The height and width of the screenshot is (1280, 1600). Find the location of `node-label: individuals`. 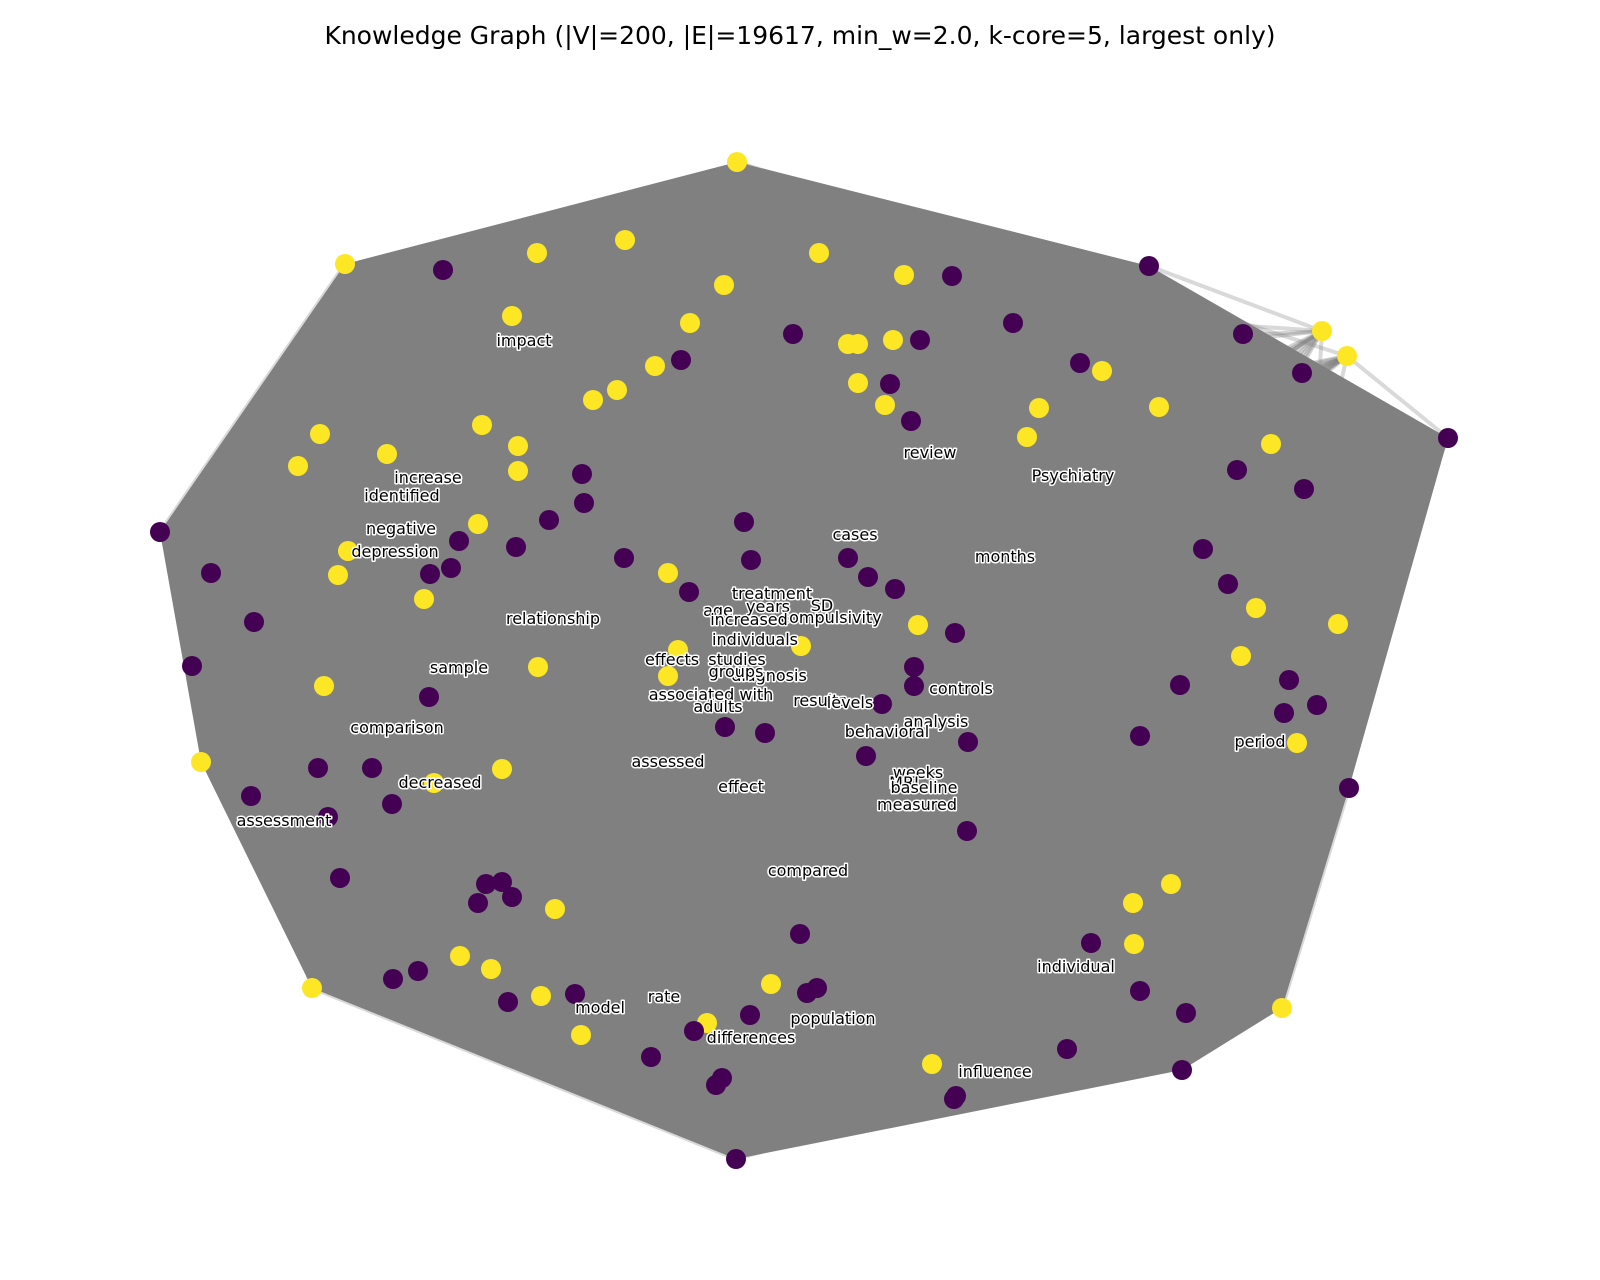

node-label: individuals is located at coordinates (755, 639).